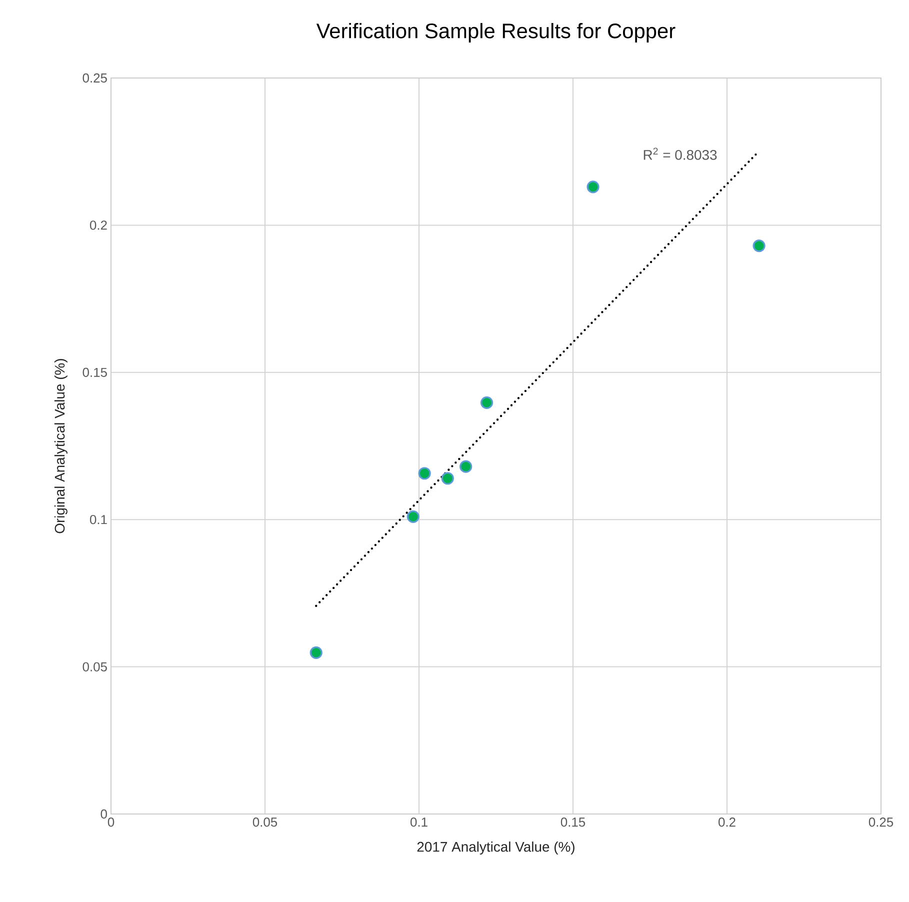 Image resolution: width=909 pixels, height=902 pixels. Describe the element at coordinates (94, 78) in the screenshot. I see `y-tick-label: 0.25` at that location.